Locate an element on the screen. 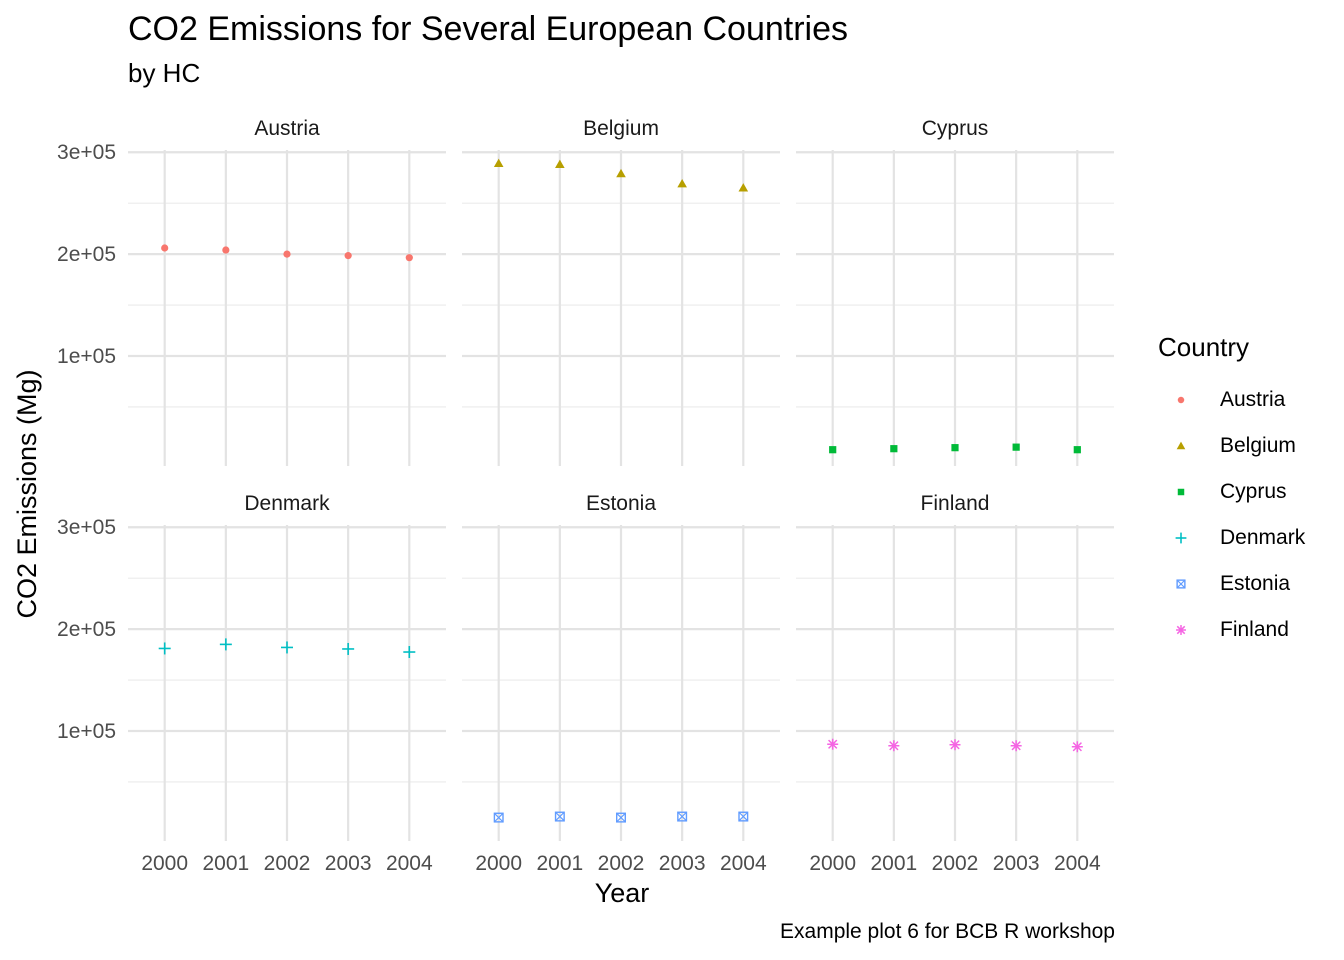 This screenshot has width=1344, height=960. legend-mark-austria is located at coordinates (1181, 400).